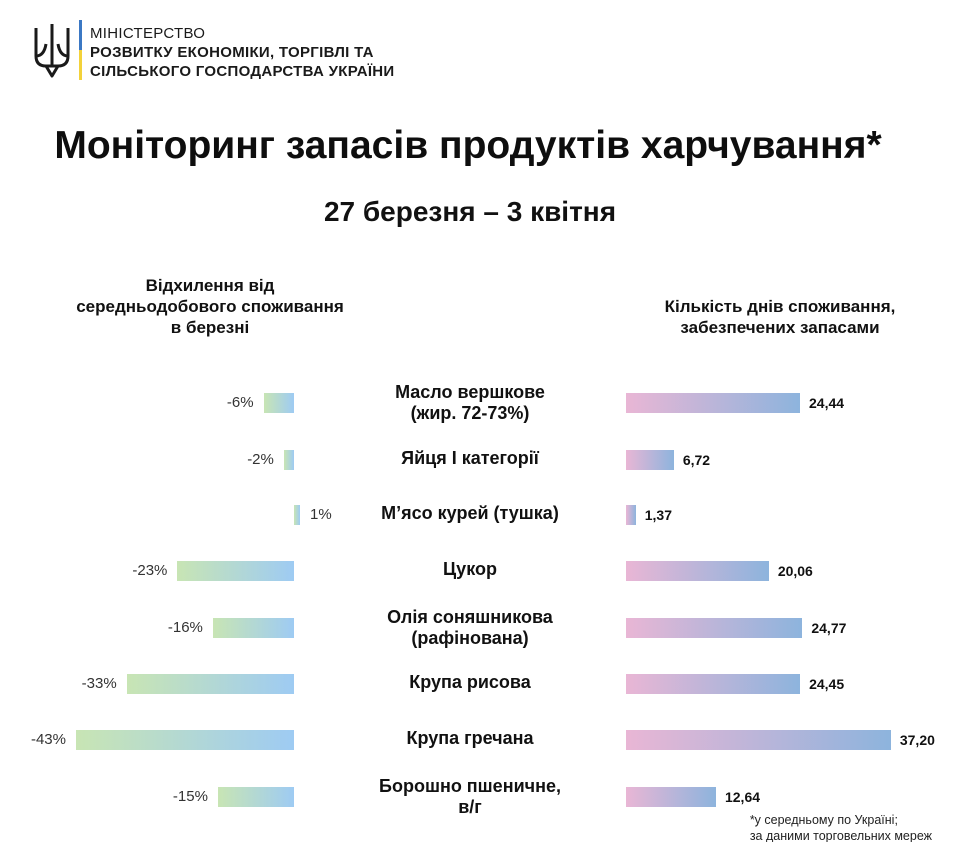  I want to click on category-line: Борошно пшеничне,, so click(470, 786).